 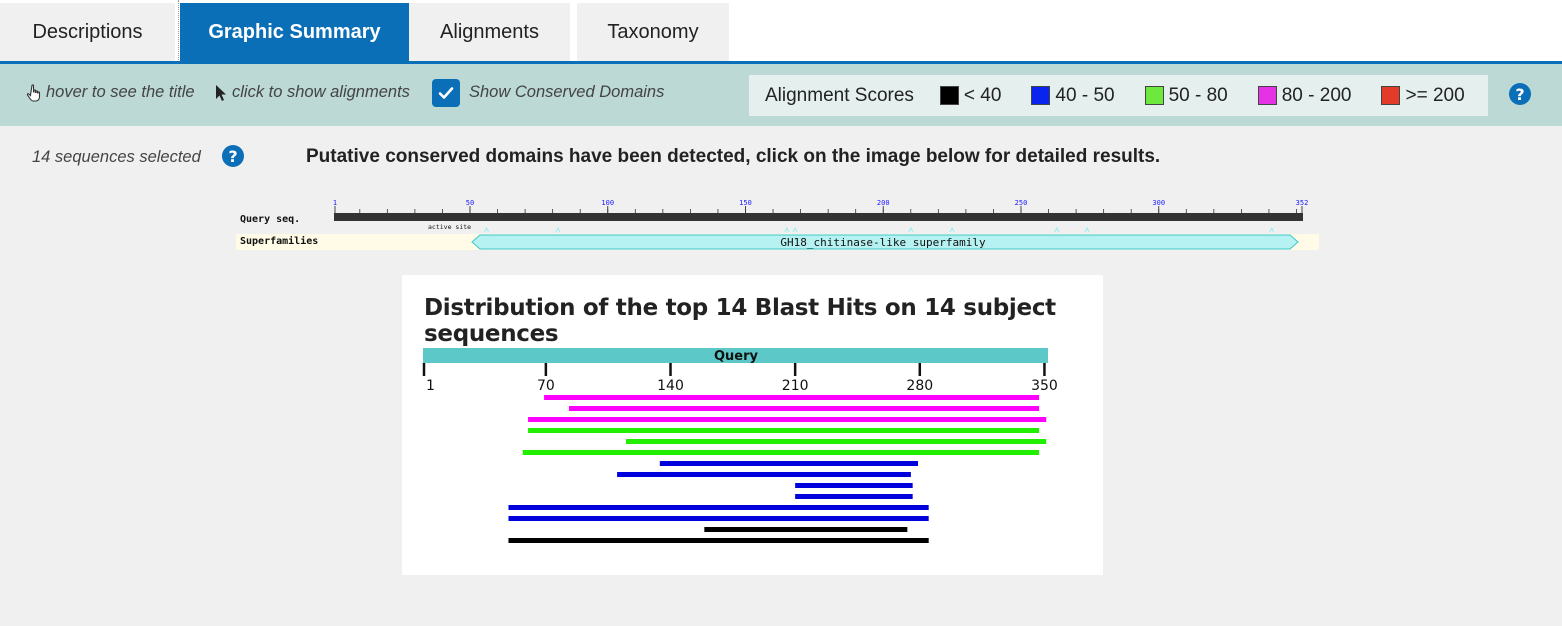 I want to click on hover-hint-label: hover to see the title, so click(x=120, y=92).